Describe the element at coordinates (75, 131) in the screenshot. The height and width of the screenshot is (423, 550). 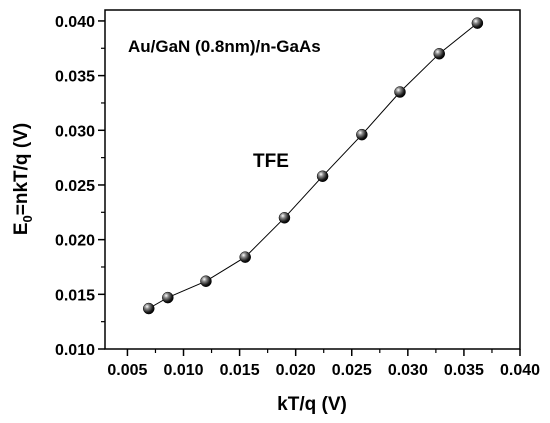
I see `y-tick-label: 0.030` at that location.